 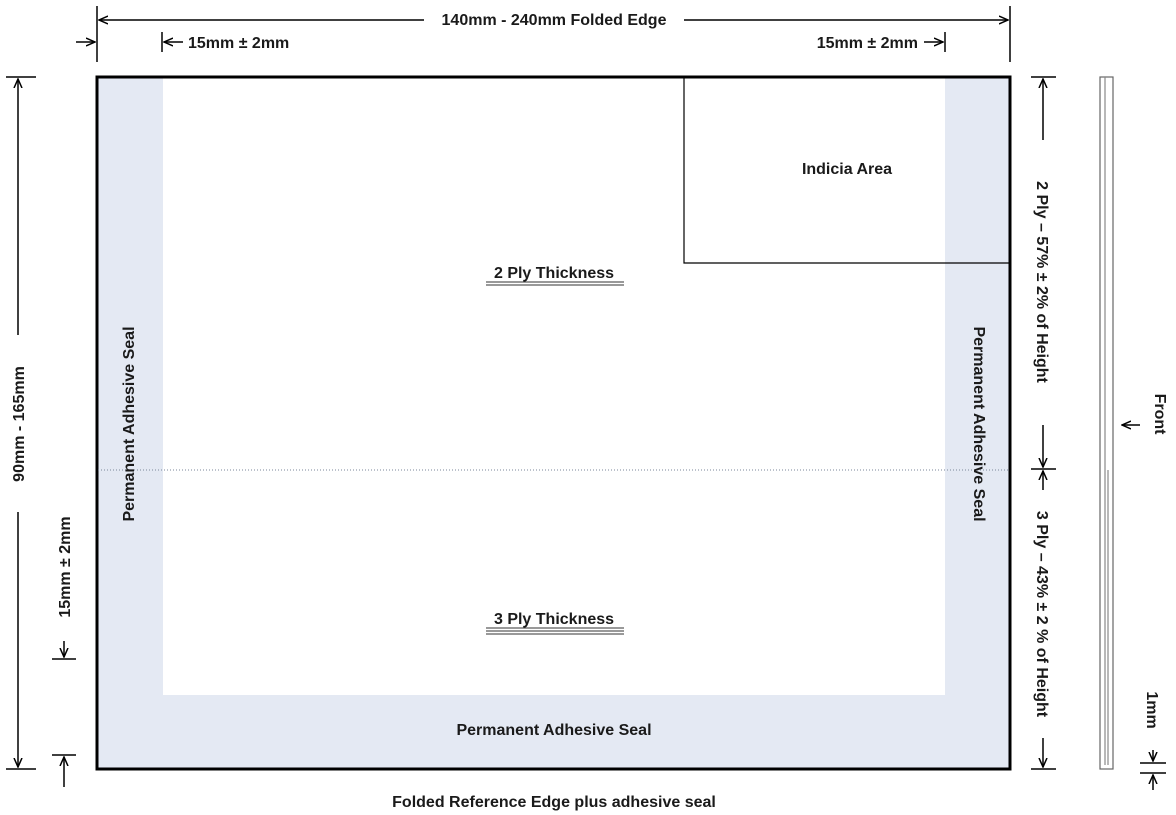 I want to click on two-ply-thickness-label: 2 Ply Thickness, so click(x=554, y=273).